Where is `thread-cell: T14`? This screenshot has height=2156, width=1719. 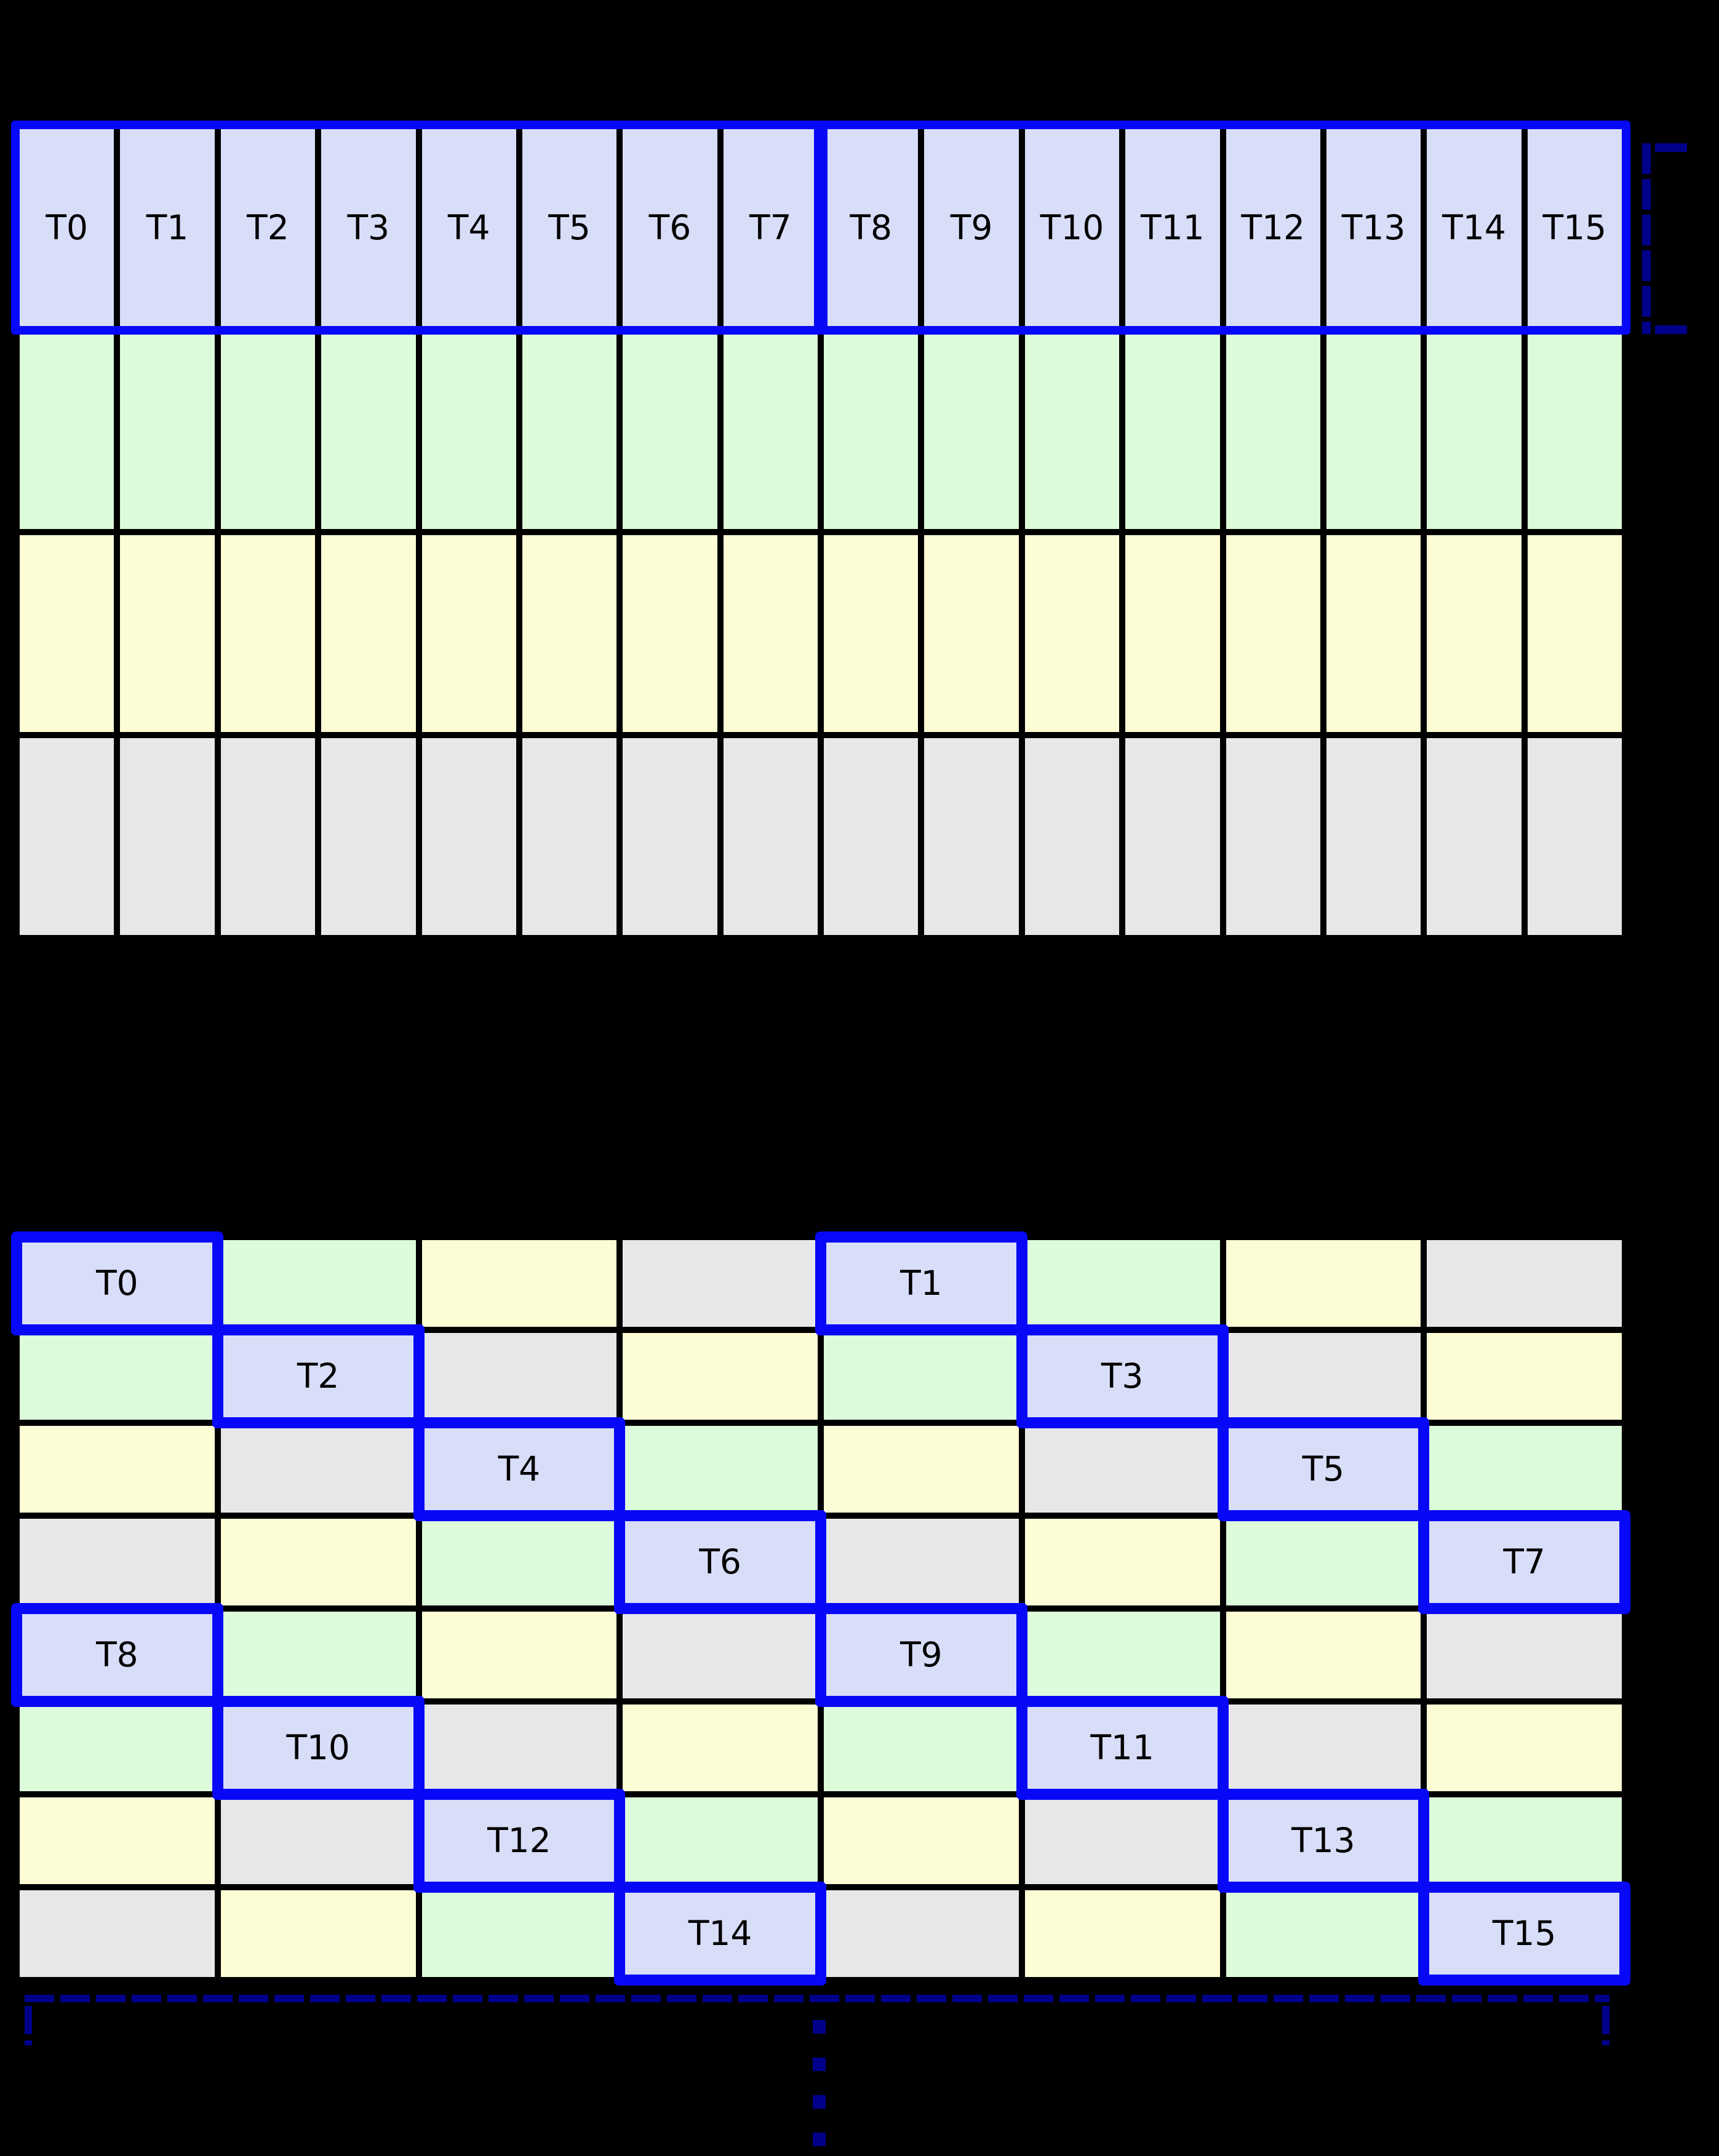 thread-cell: T14 is located at coordinates (720, 1934).